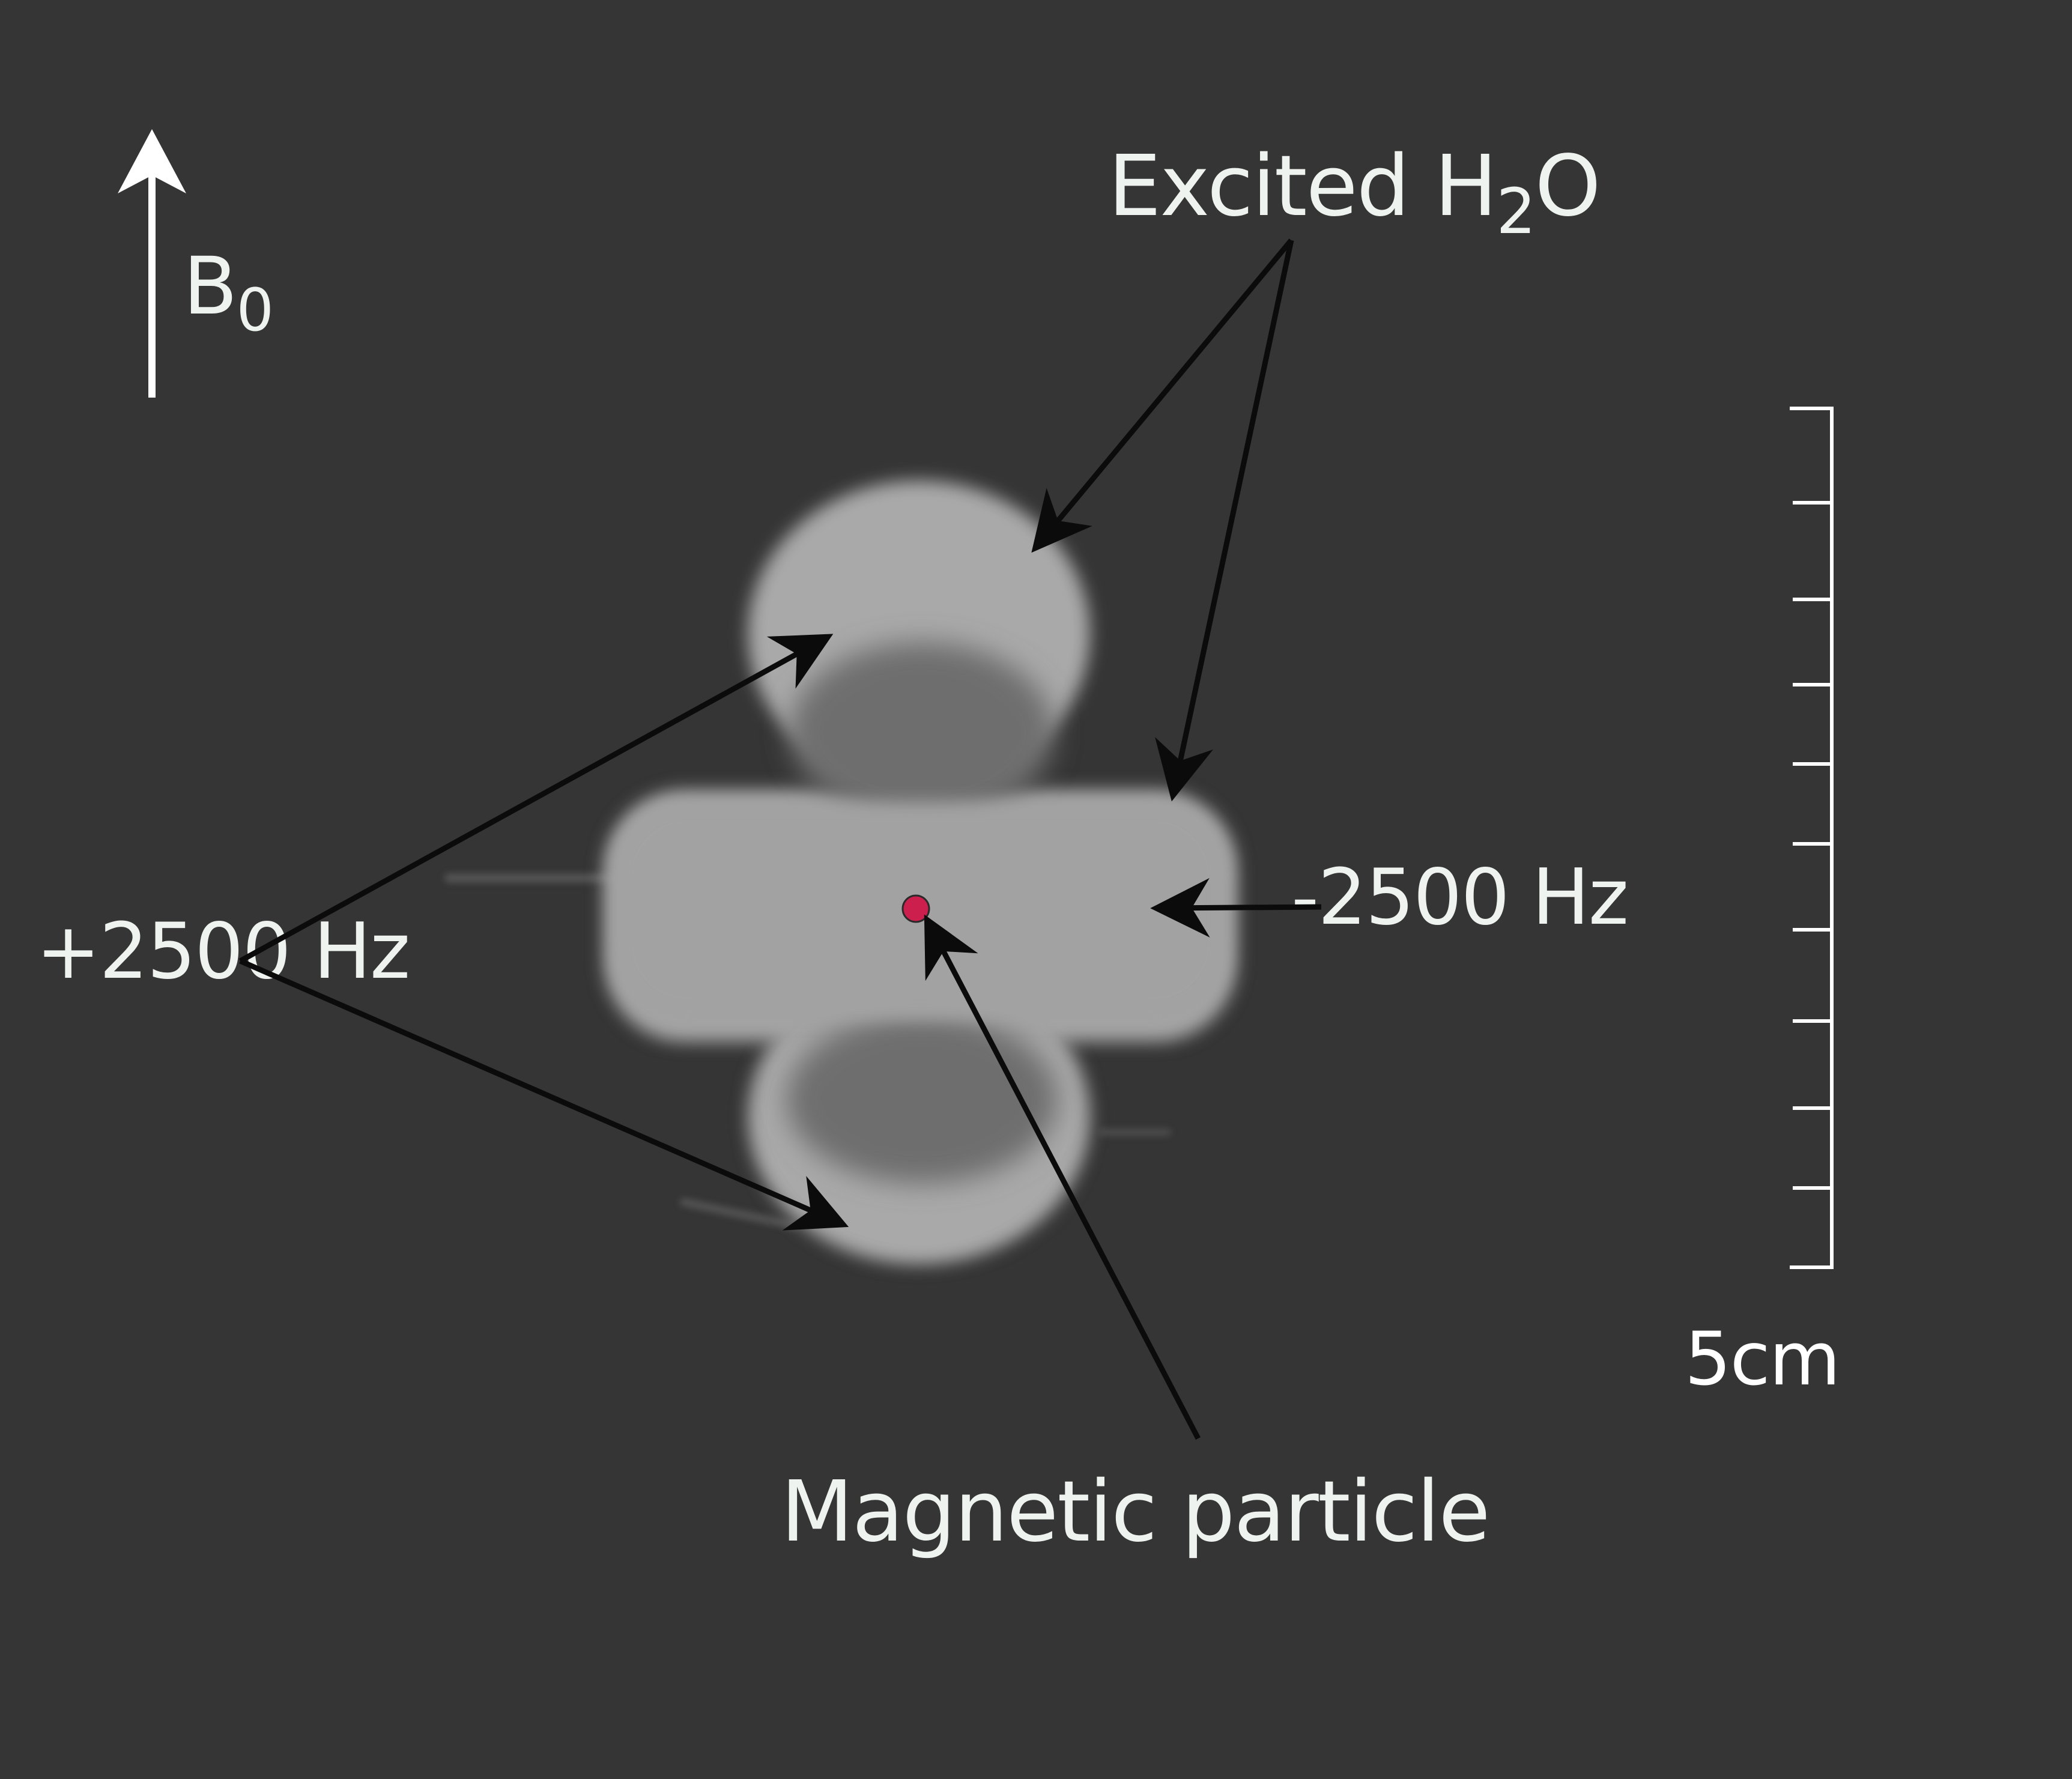  I want to click on excited-water-lobes, so click(920, 872).